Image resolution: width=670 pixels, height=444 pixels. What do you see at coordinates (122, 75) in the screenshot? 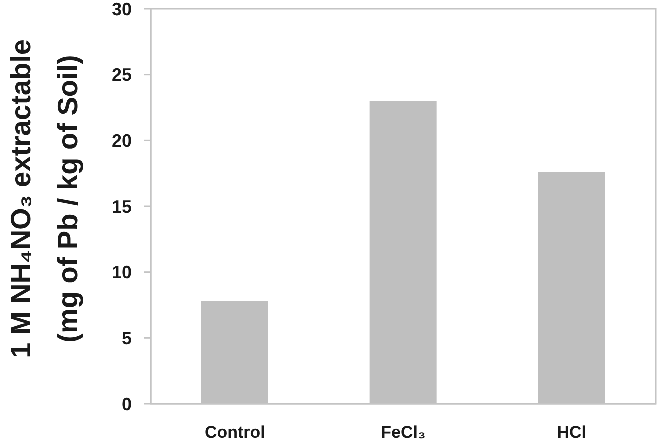
I see `y-tick-label: 25` at bounding box center [122, 75].